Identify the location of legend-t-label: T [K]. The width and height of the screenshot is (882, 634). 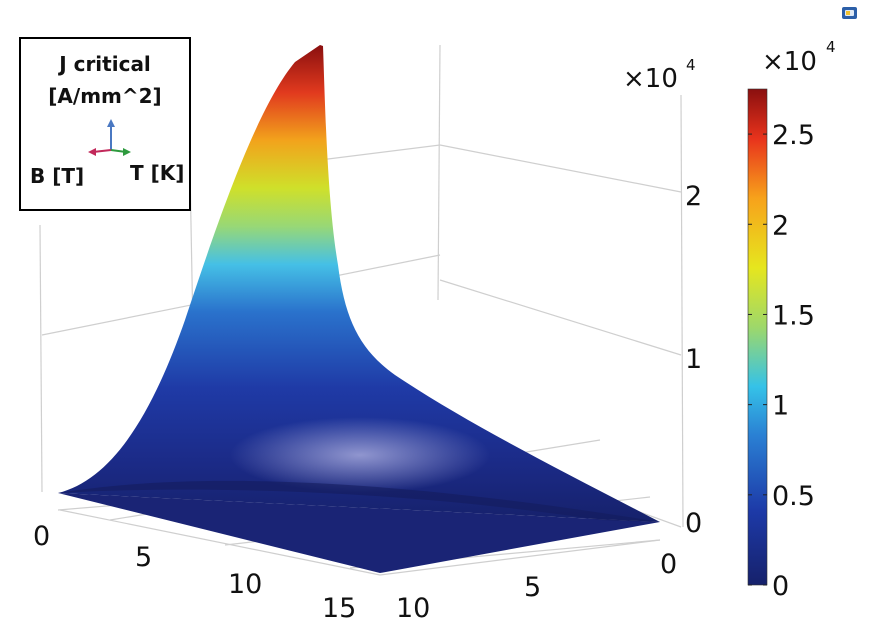
(157, 173).